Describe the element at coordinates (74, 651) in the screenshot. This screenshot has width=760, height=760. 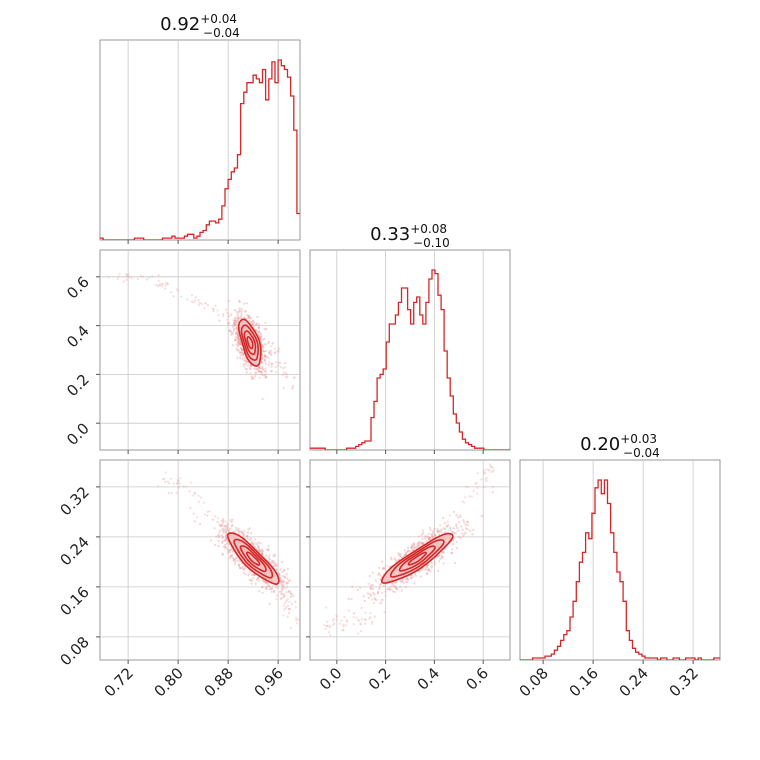
I see `y-tick-label-p2: 0.08` at that location.